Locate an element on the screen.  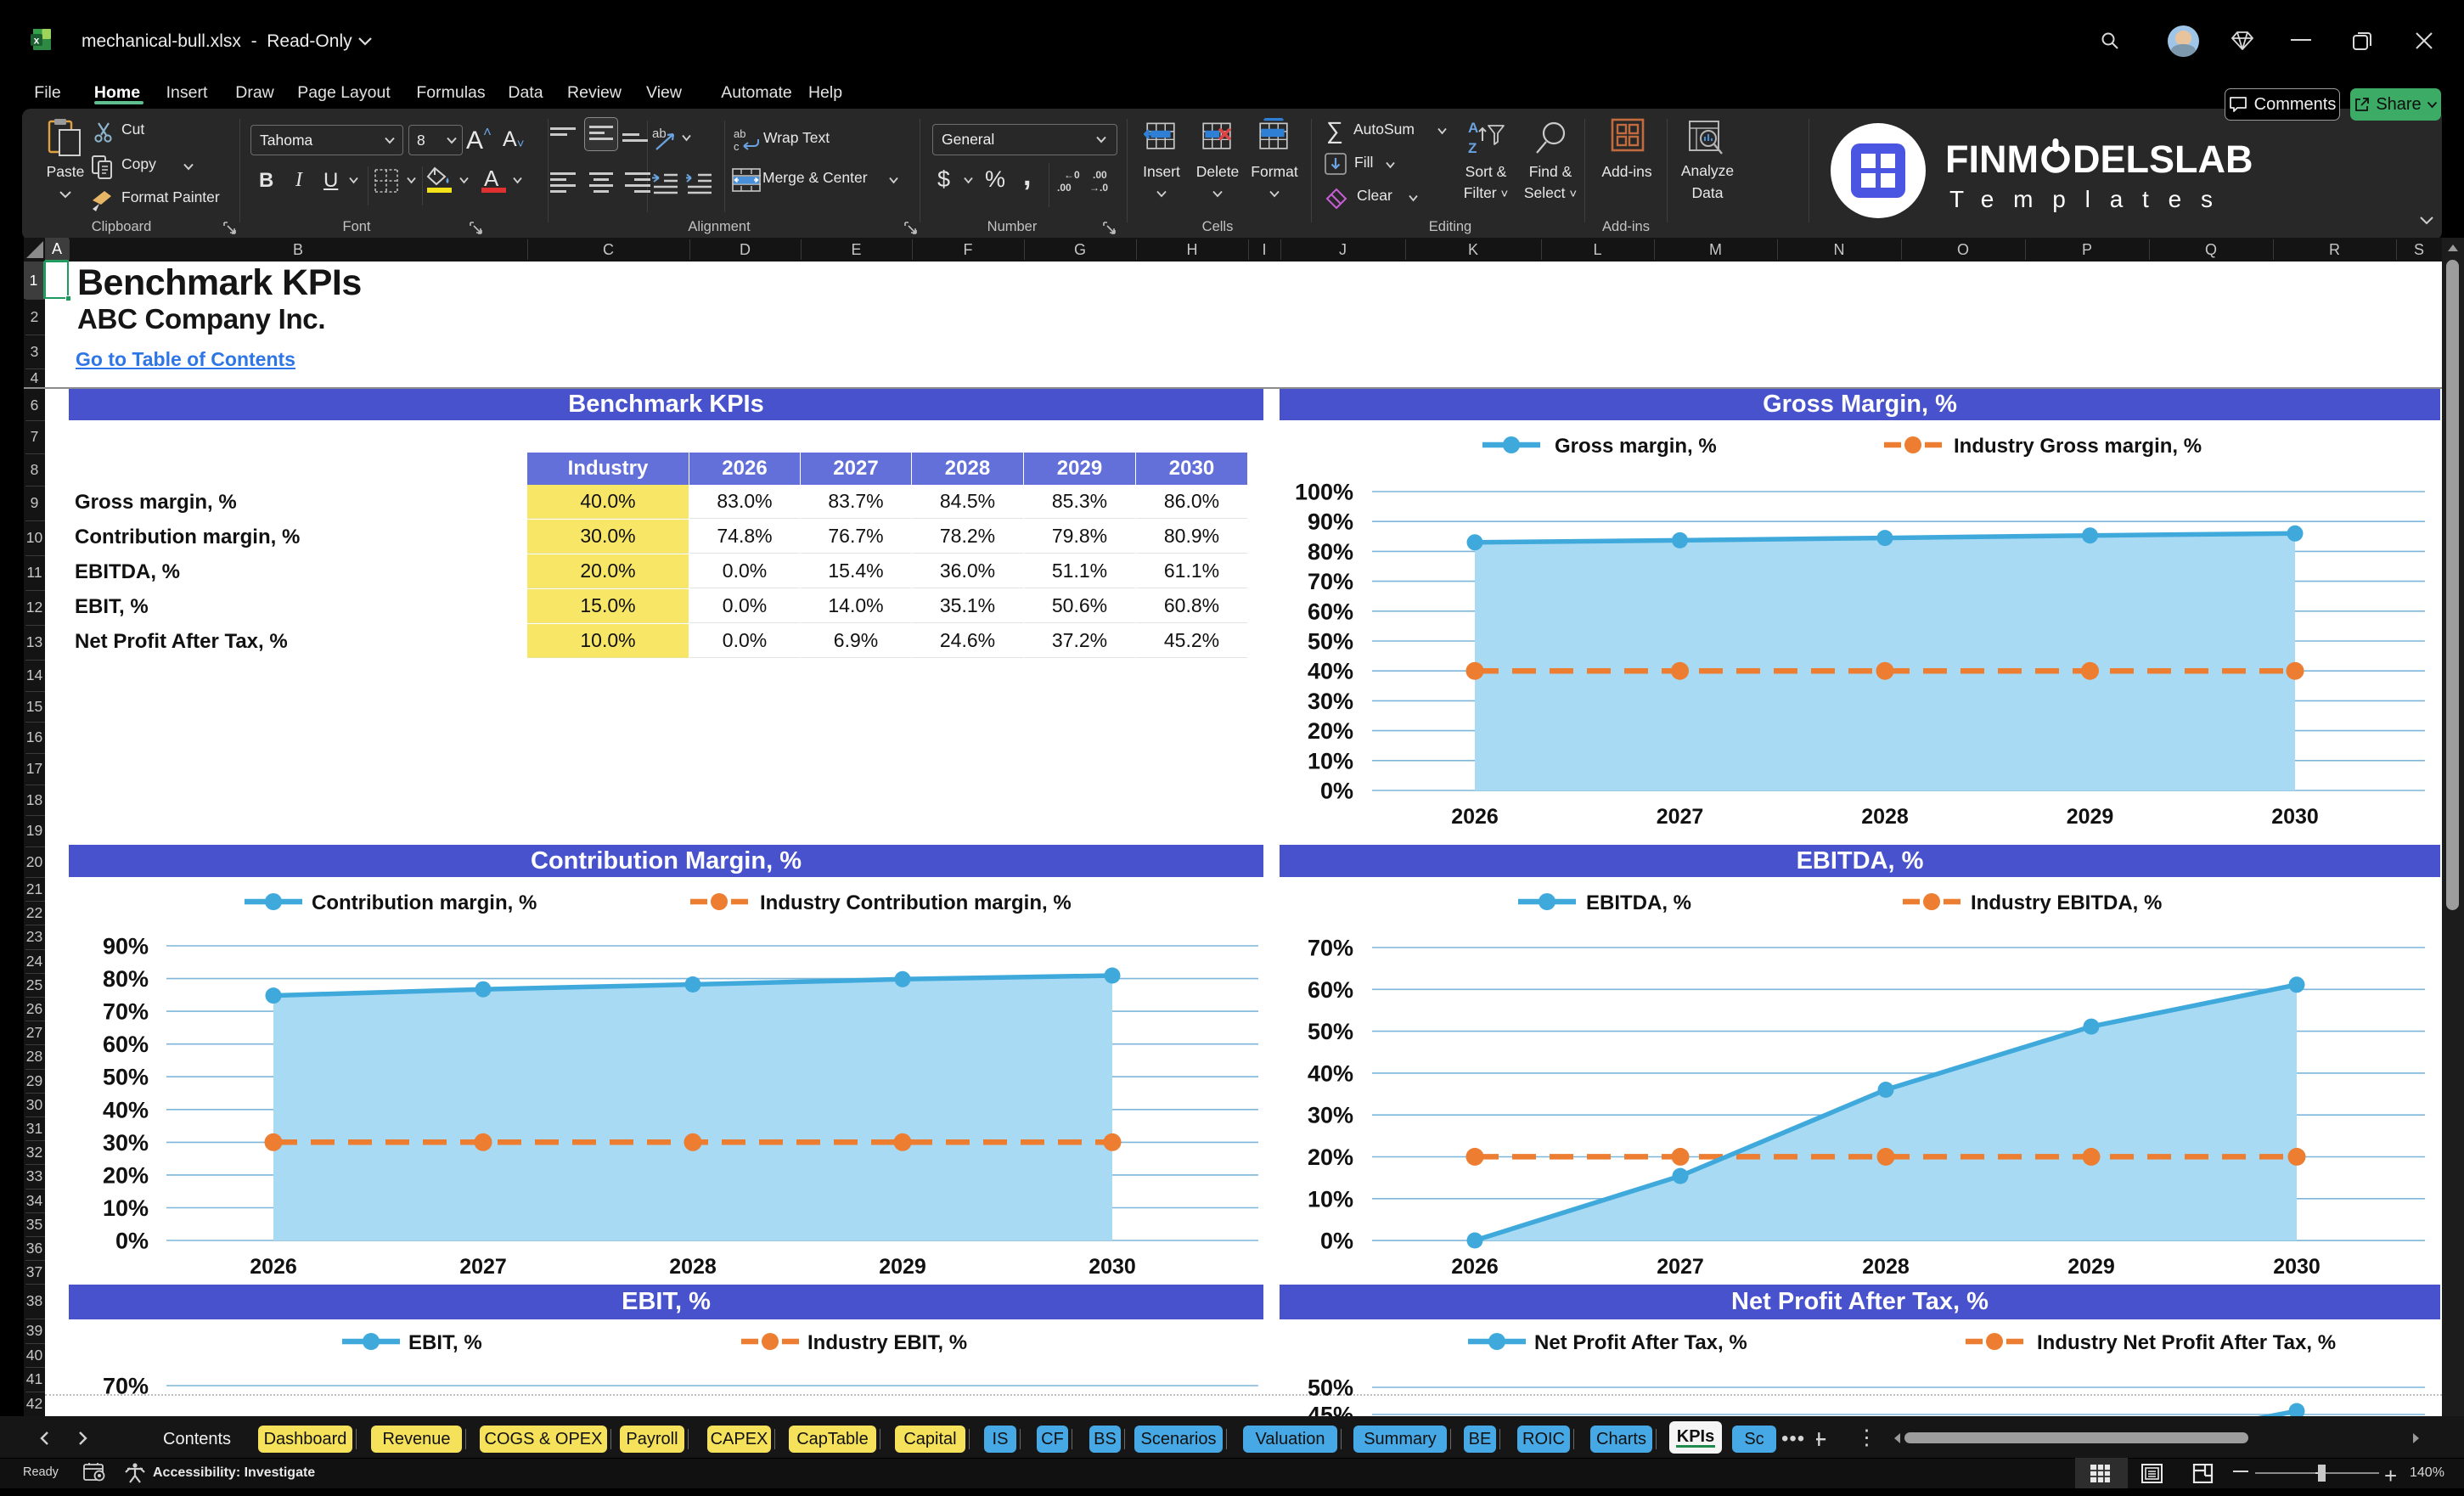
svg-text: Industry EBITDA, % is located at coordinates (2066, 902).